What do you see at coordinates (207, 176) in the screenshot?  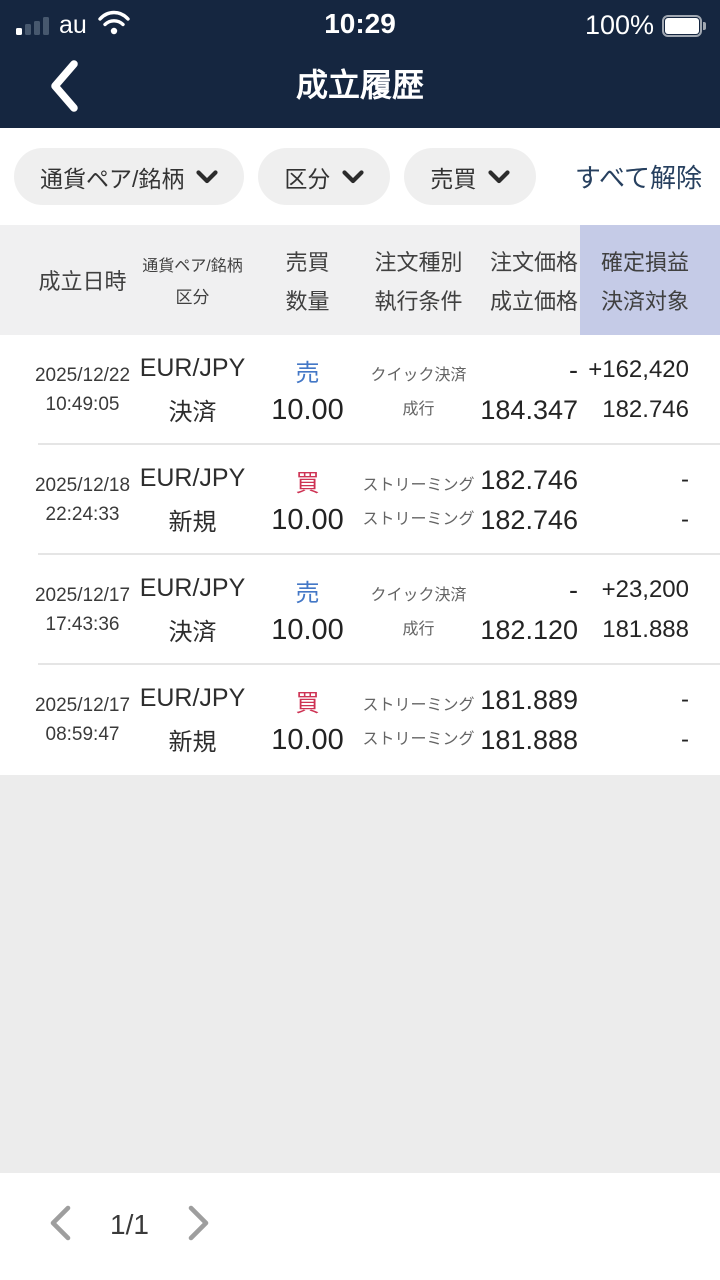 I see `chevron-down-icon` at bounding box center [207, 176].